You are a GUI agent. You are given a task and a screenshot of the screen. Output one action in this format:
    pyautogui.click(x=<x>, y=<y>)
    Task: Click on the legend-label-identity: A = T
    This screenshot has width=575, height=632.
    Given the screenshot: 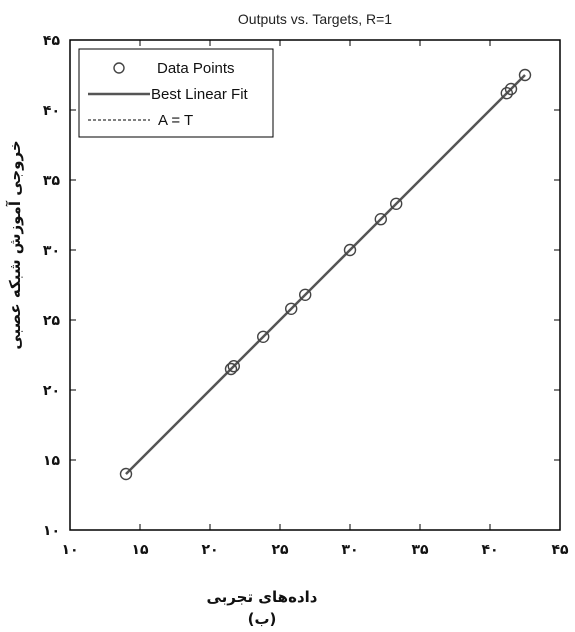 What is the action you would take?
    pyautogui.click(x=175, y=120)
    